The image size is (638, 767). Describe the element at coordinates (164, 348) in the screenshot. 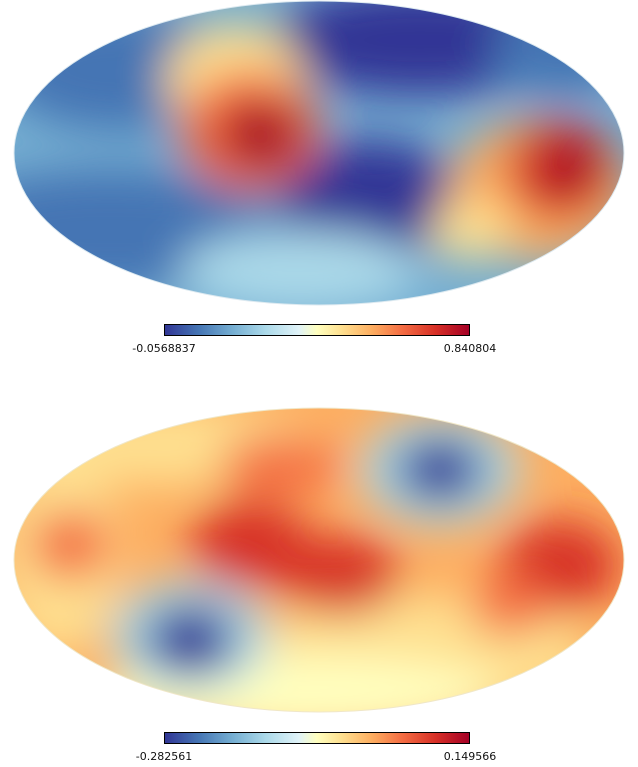

I see `colorbar-1-min-label: -0.0568837` at that location.